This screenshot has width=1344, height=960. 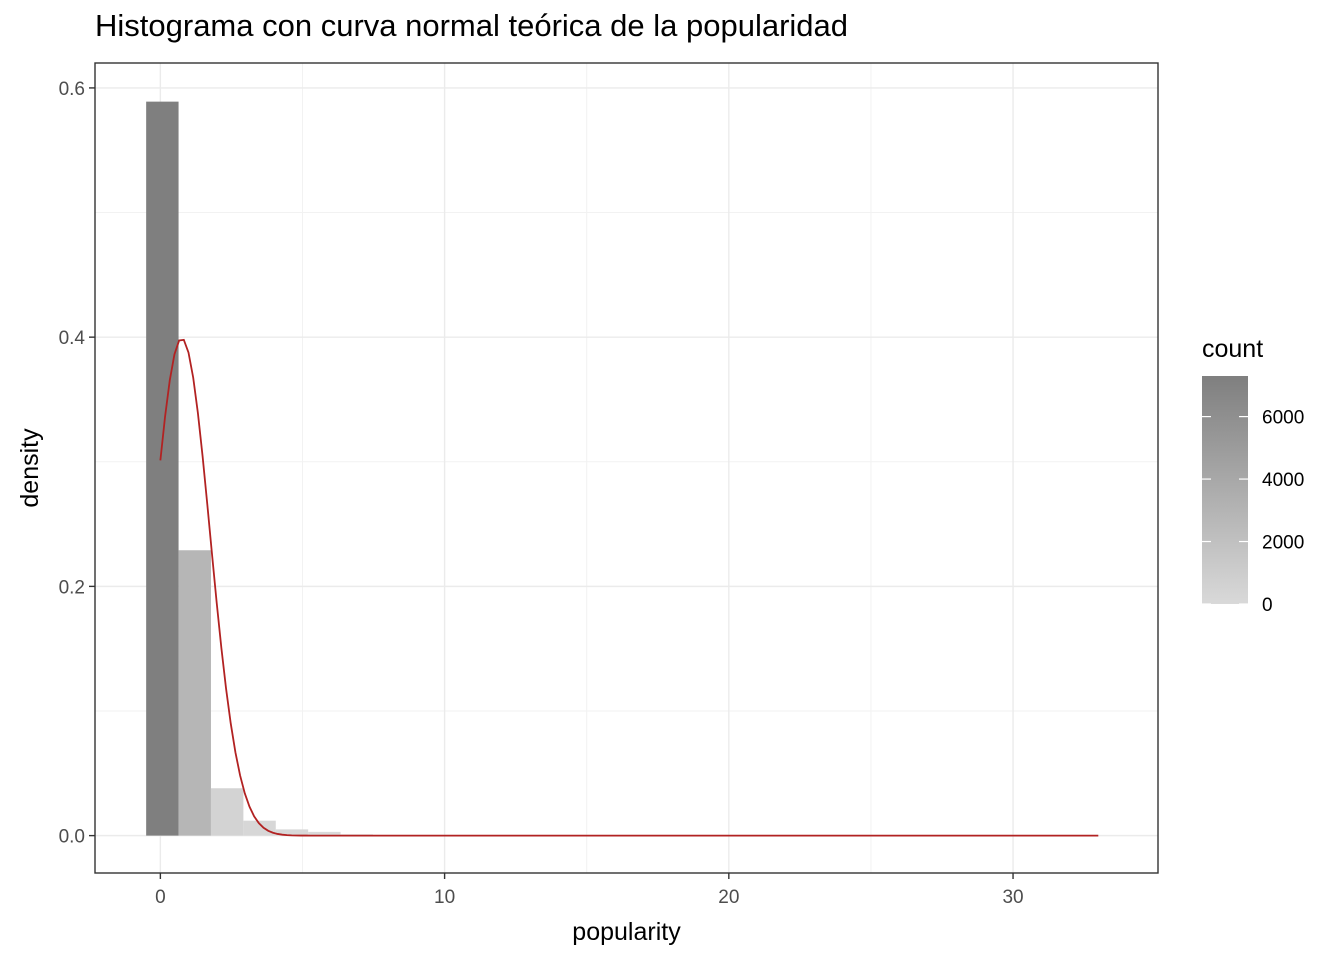 I want to click on x-tick-label: 20, so click(x=728, y=897).